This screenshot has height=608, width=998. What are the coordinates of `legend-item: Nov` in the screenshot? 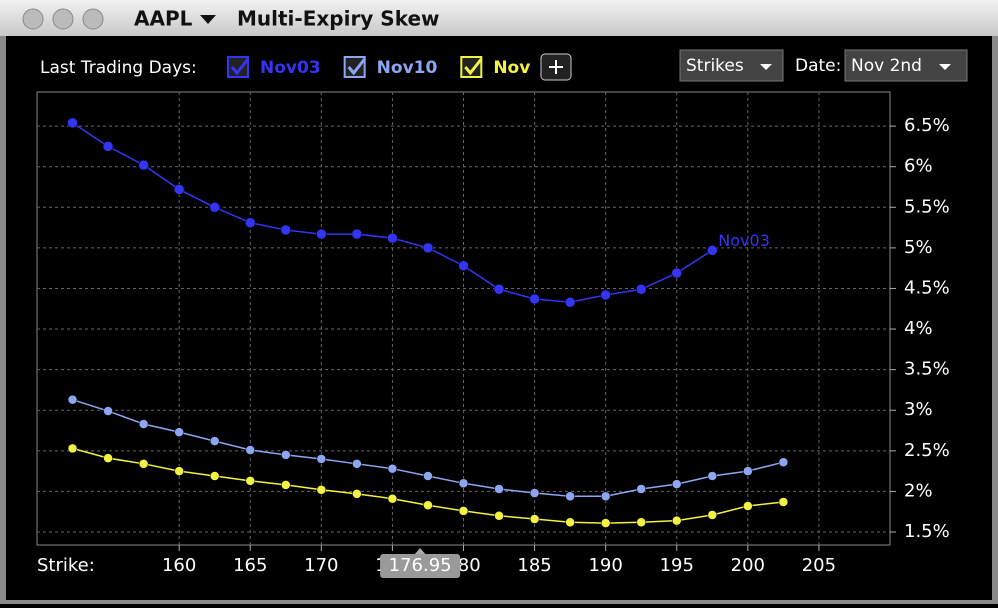 It's located at (495, 67).